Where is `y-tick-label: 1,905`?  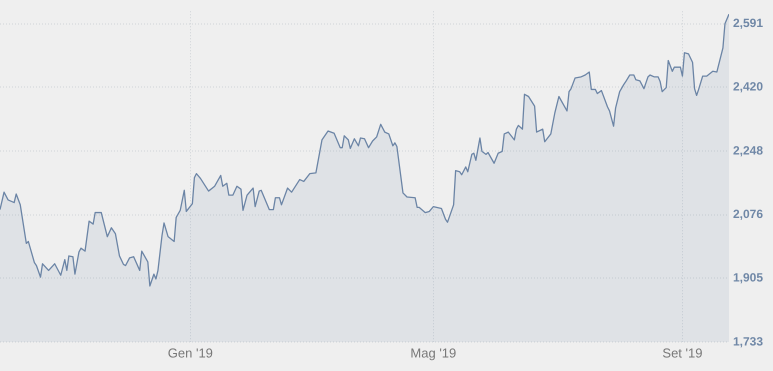 y-tick-label: 1,905 is located at coordinates (748, 277).